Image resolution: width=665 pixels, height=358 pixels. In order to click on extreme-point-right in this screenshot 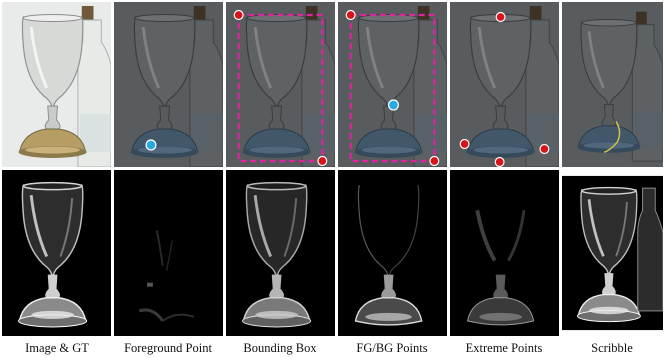, I will do `click(544, 149)`.